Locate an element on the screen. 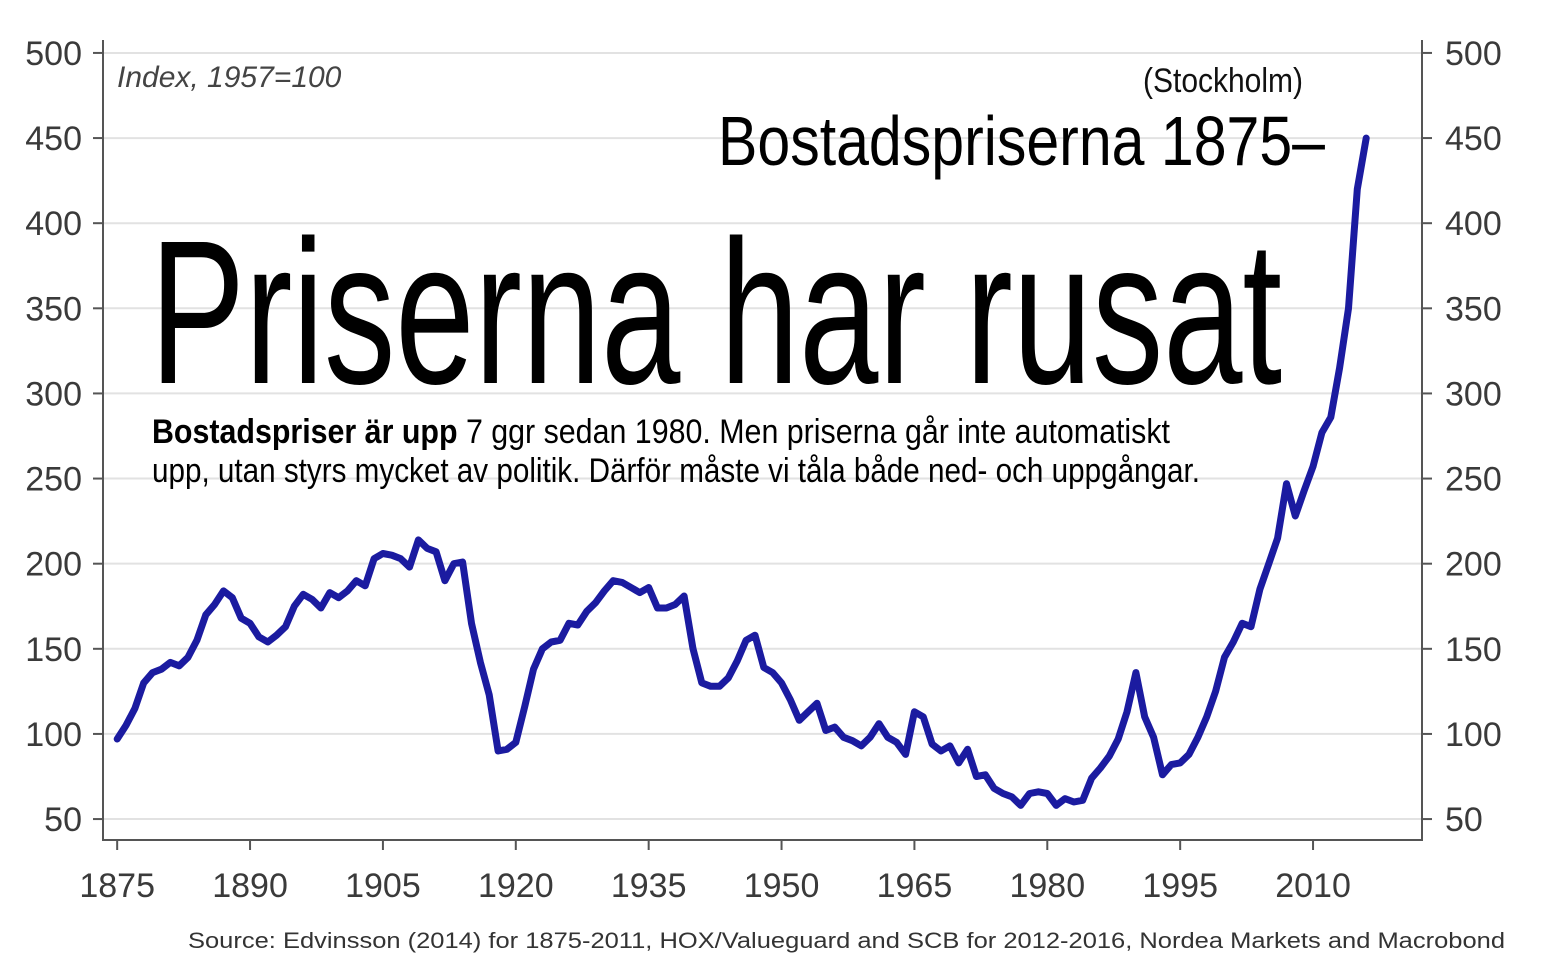  x-tick-label: 1935 is located at coordinates (649, 886).